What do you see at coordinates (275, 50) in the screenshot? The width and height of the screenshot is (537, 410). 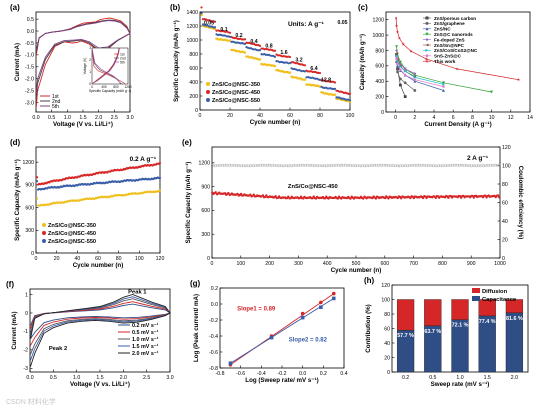 I see `rate-point-ZnS/Co@NSC-450` at bounding box center [275, 50].